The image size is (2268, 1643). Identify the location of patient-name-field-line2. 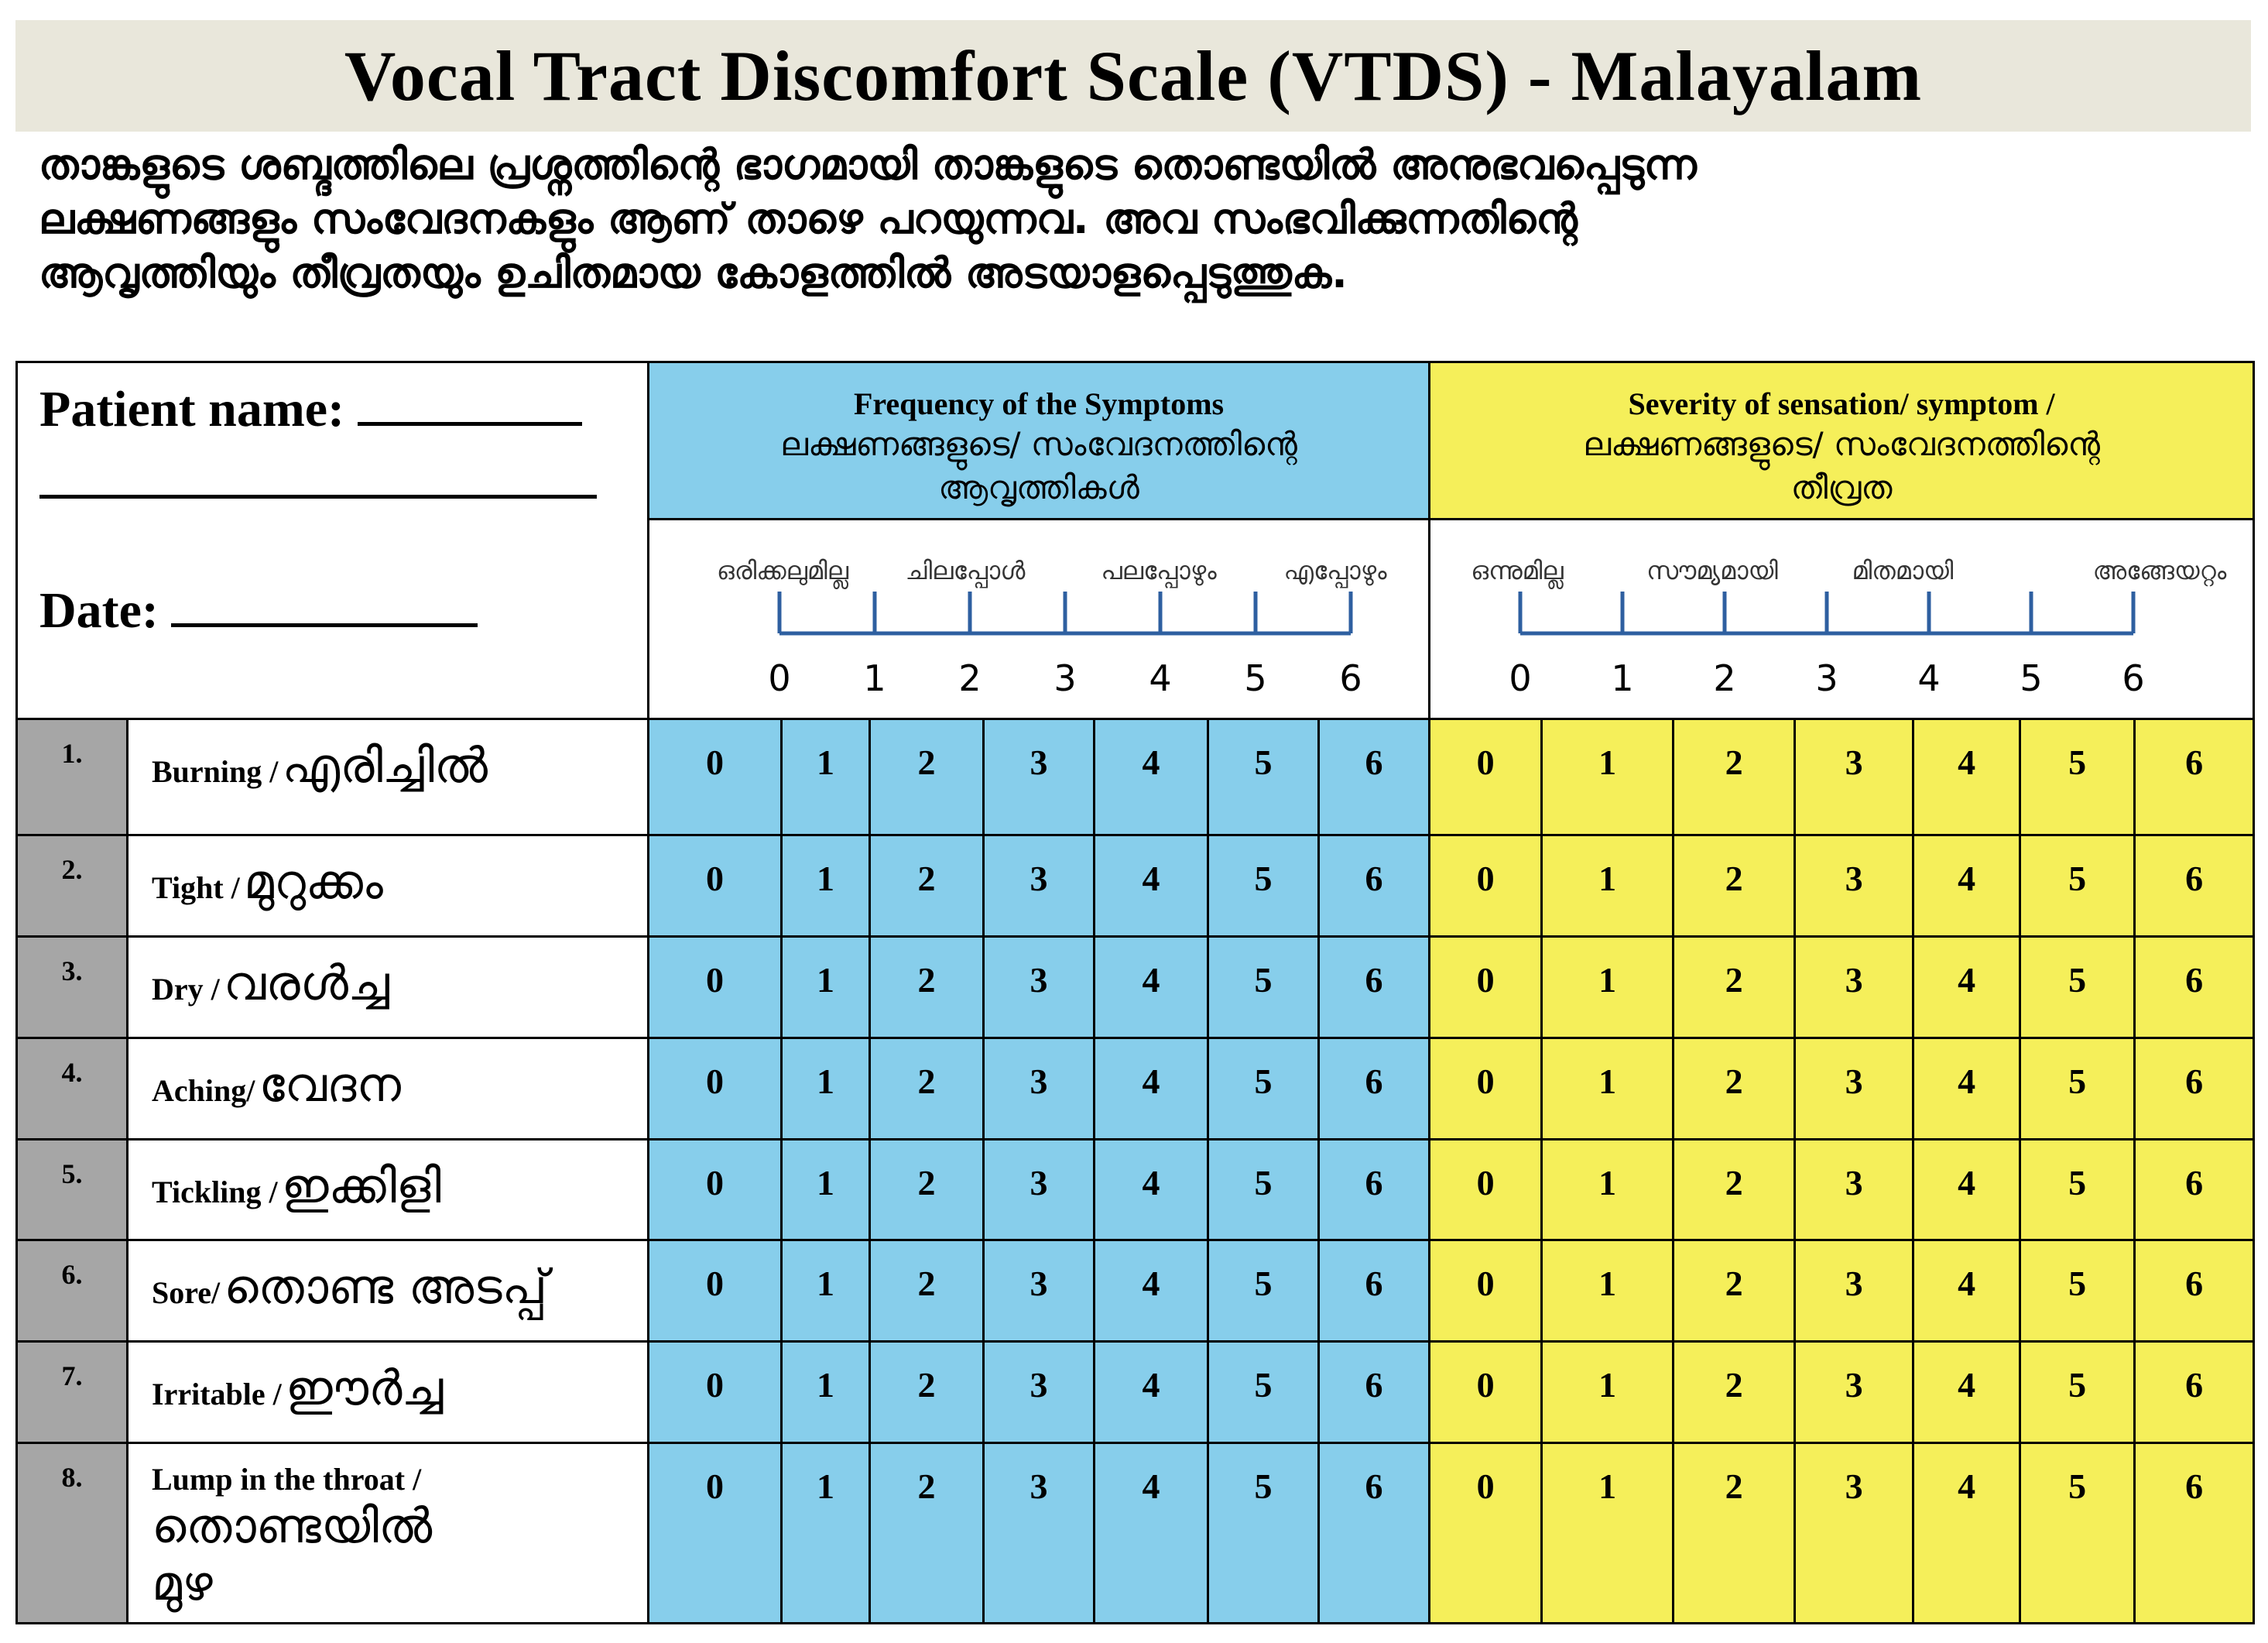
(318, 497).